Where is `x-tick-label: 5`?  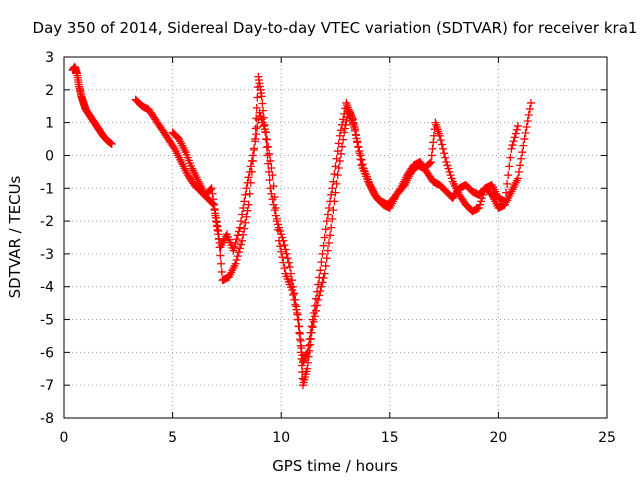
x-tick-label: 5 is located at coordinates (172, 438).